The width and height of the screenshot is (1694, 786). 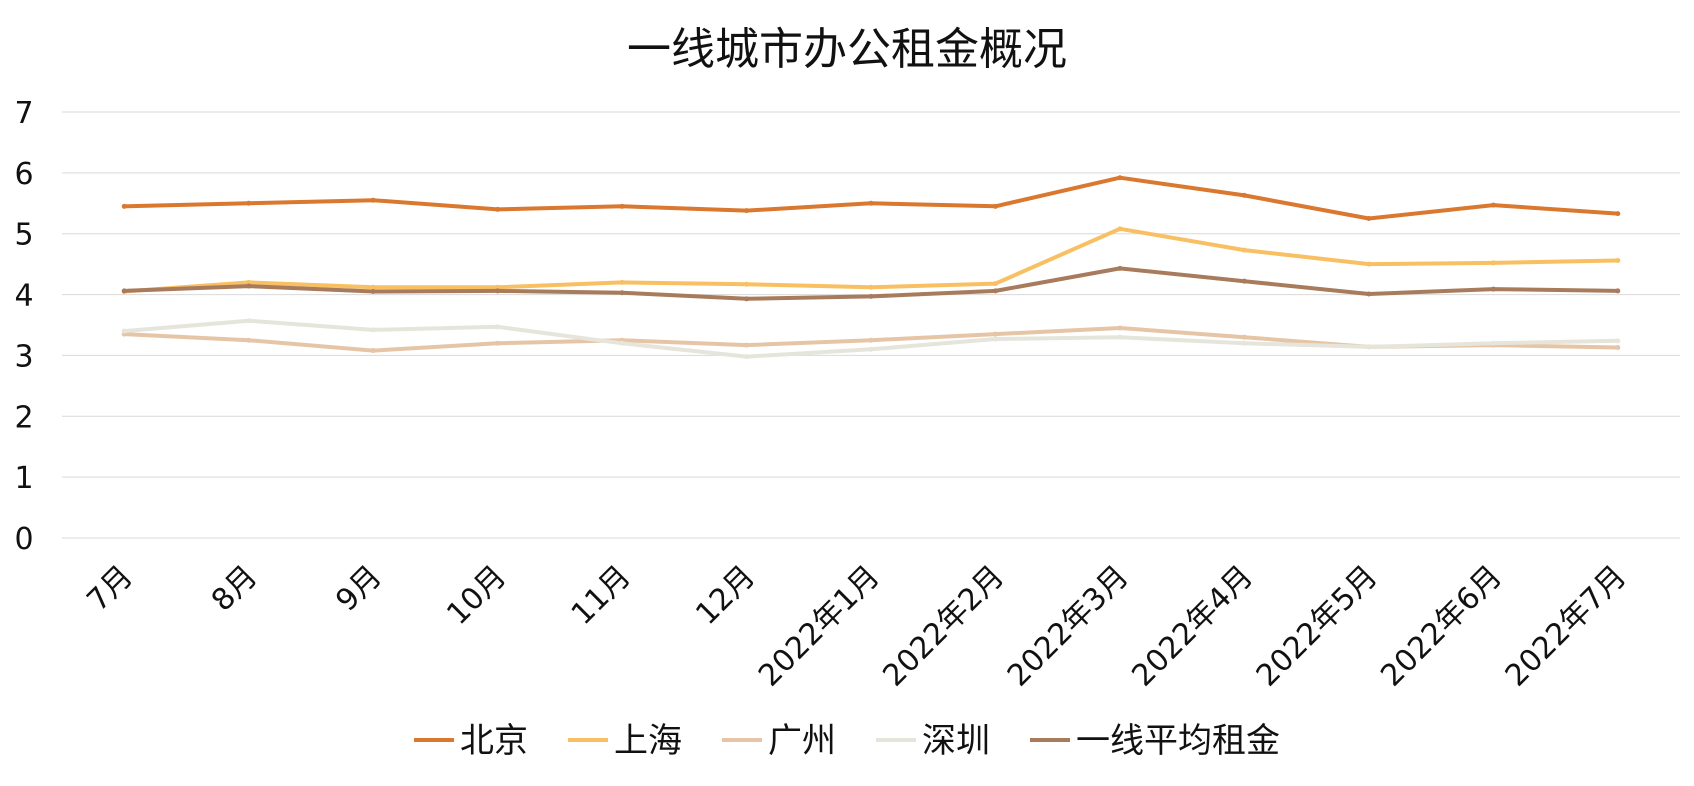 I want to click on legend-label: 北京, so click(x=494, y=741).